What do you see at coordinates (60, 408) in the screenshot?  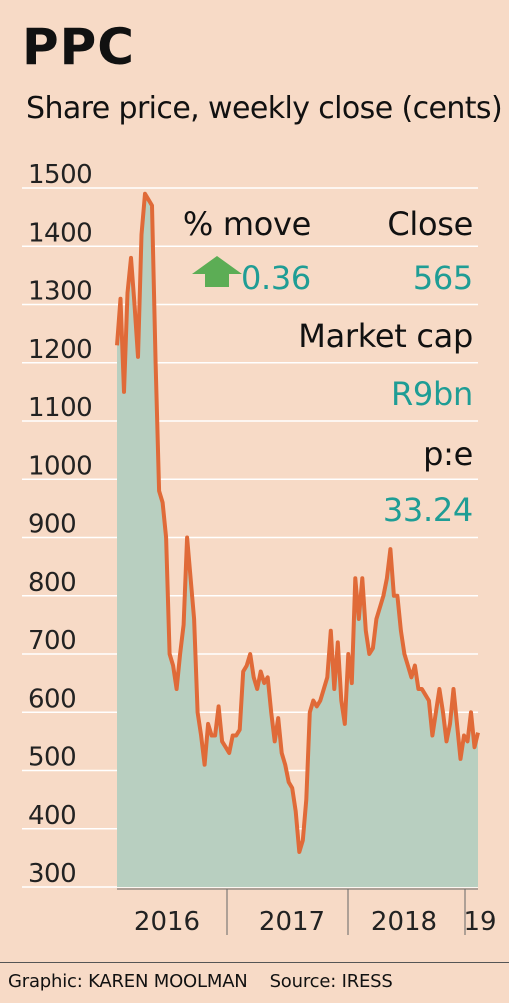 I see `y-tick-label: 1100` at bounding box center [60, 408].